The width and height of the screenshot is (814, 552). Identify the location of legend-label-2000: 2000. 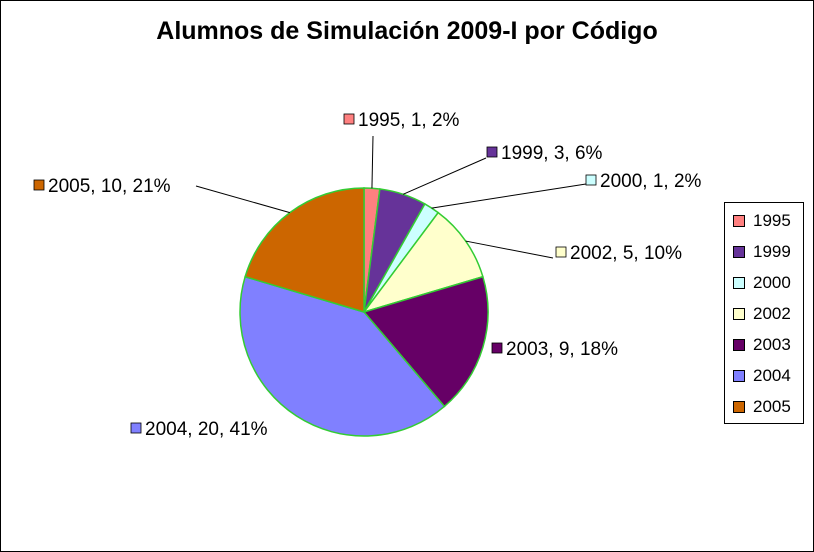
(772, 282).